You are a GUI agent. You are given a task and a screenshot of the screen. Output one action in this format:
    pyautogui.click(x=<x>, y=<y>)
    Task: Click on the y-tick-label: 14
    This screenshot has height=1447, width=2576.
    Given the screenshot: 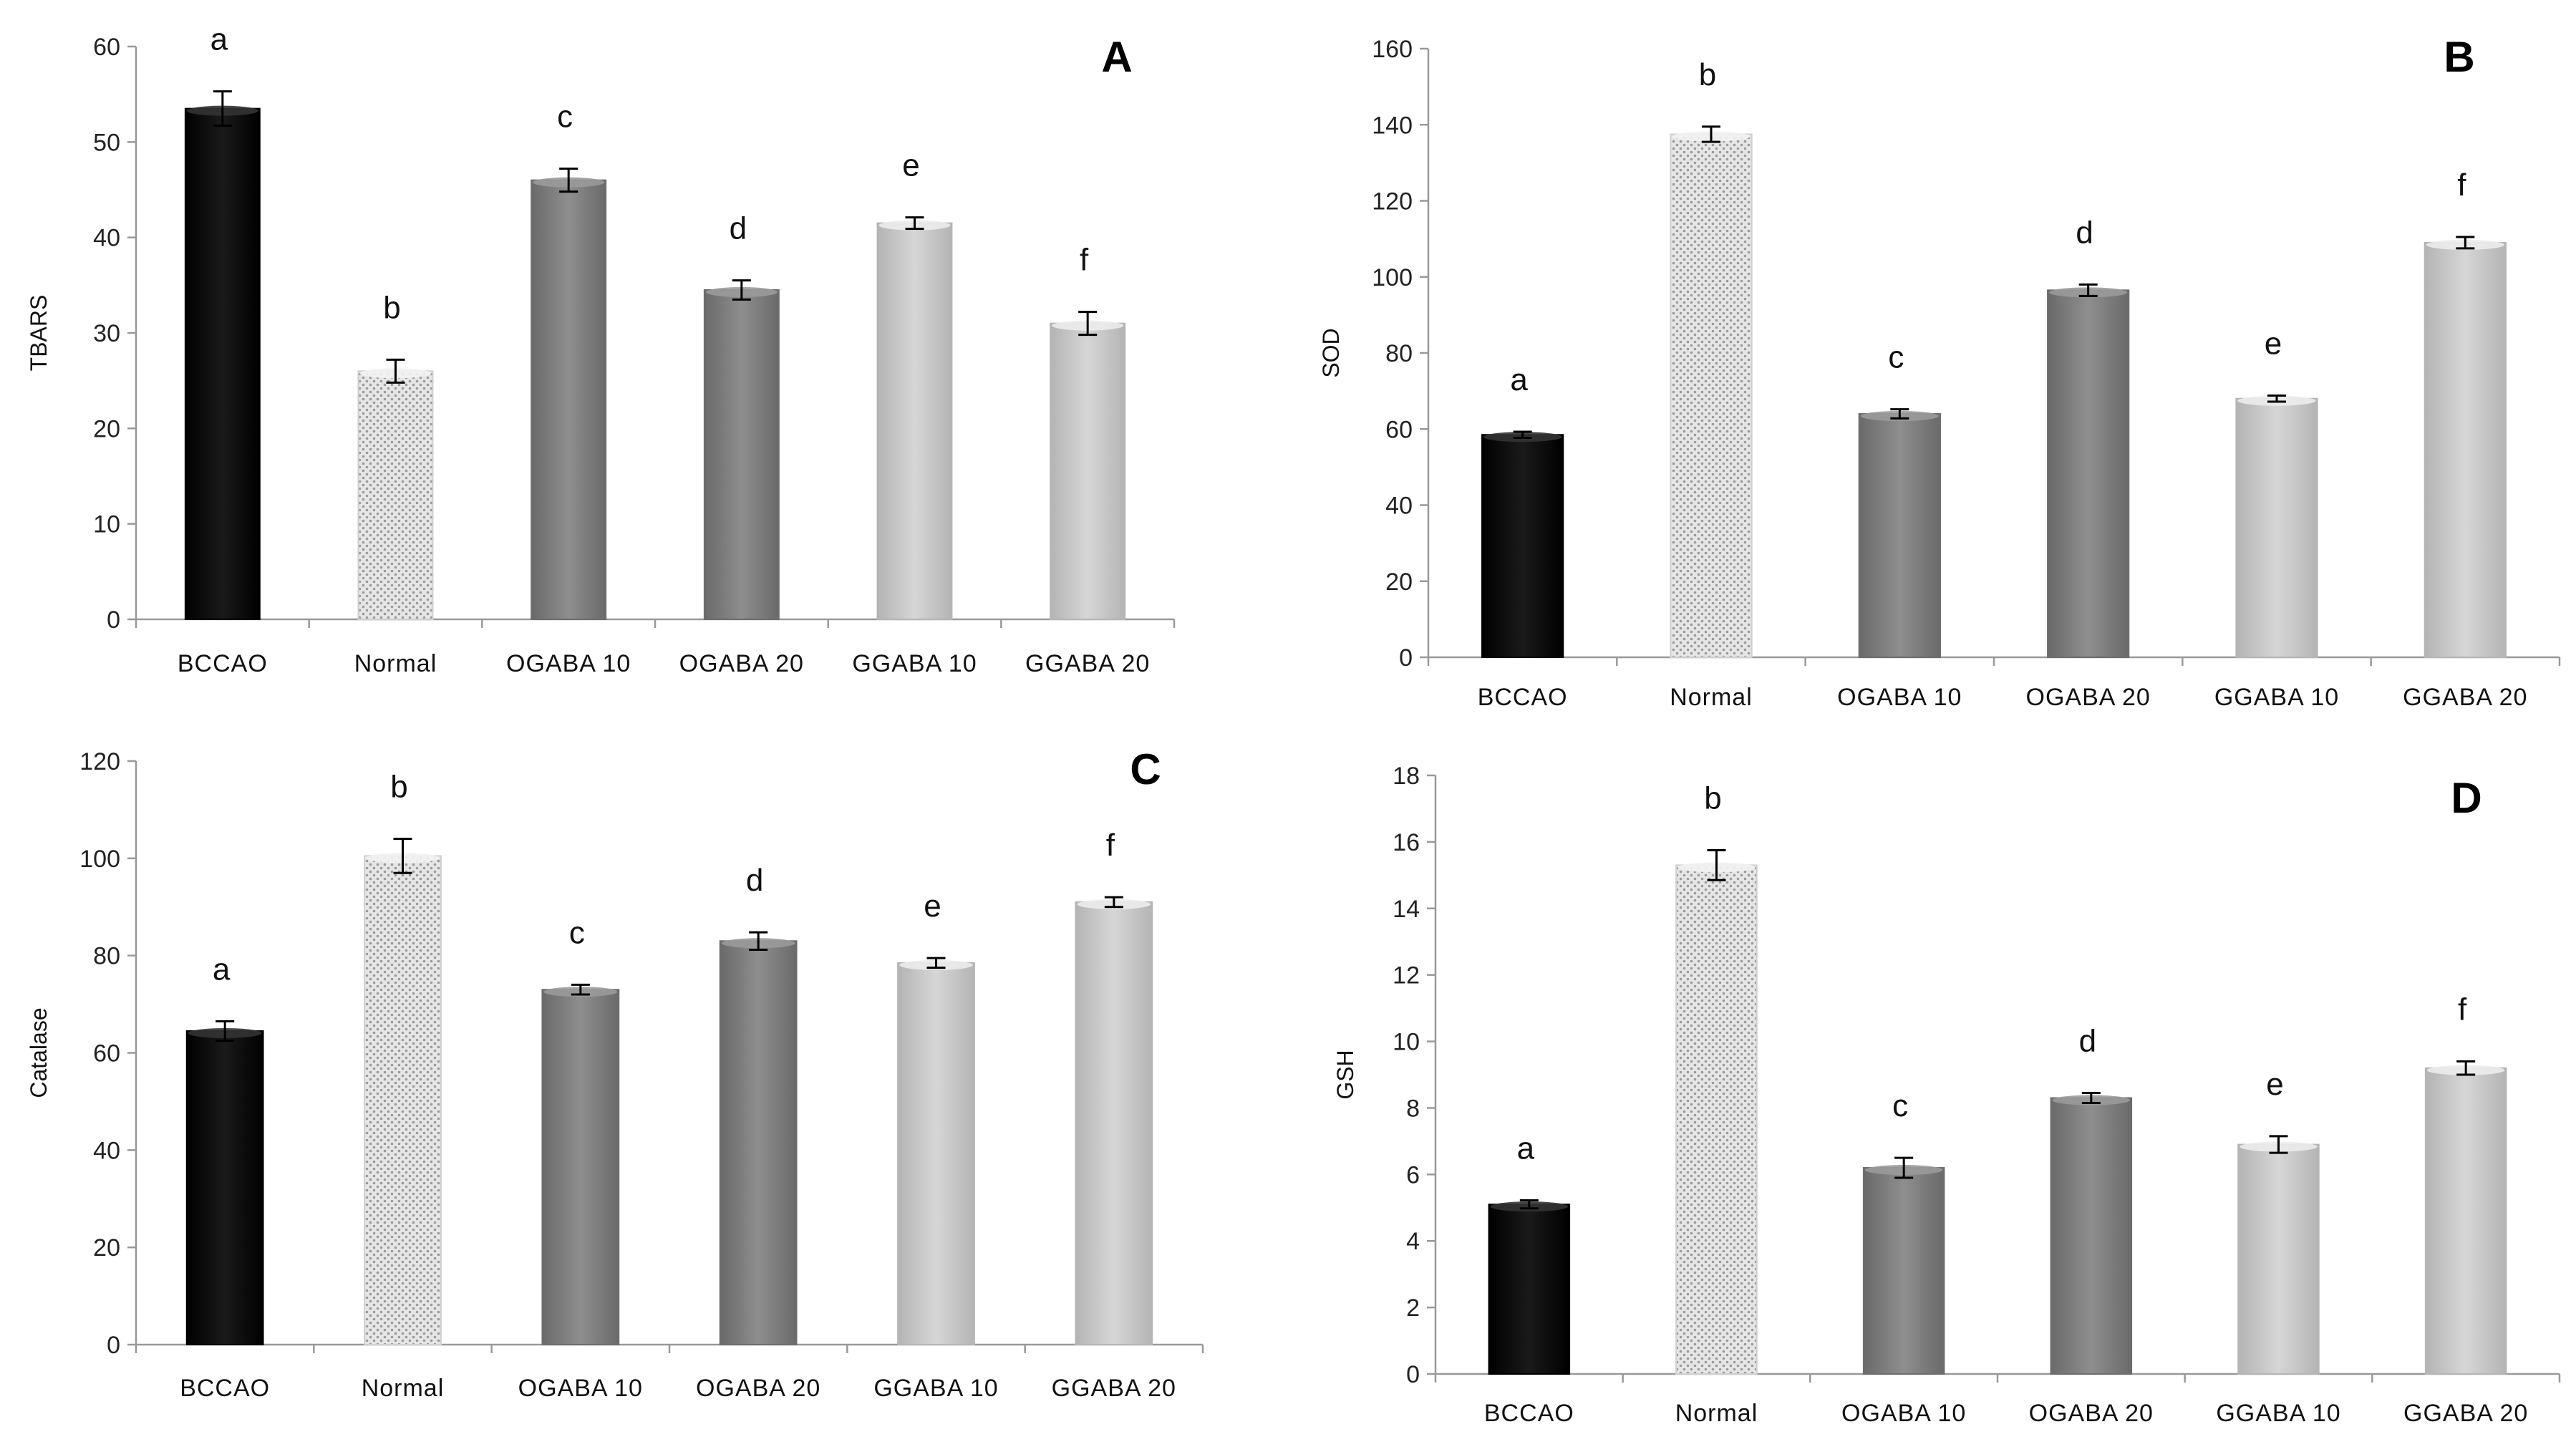 What is the action you would take?
    pyautogui.click(x=1407, y=909)
    